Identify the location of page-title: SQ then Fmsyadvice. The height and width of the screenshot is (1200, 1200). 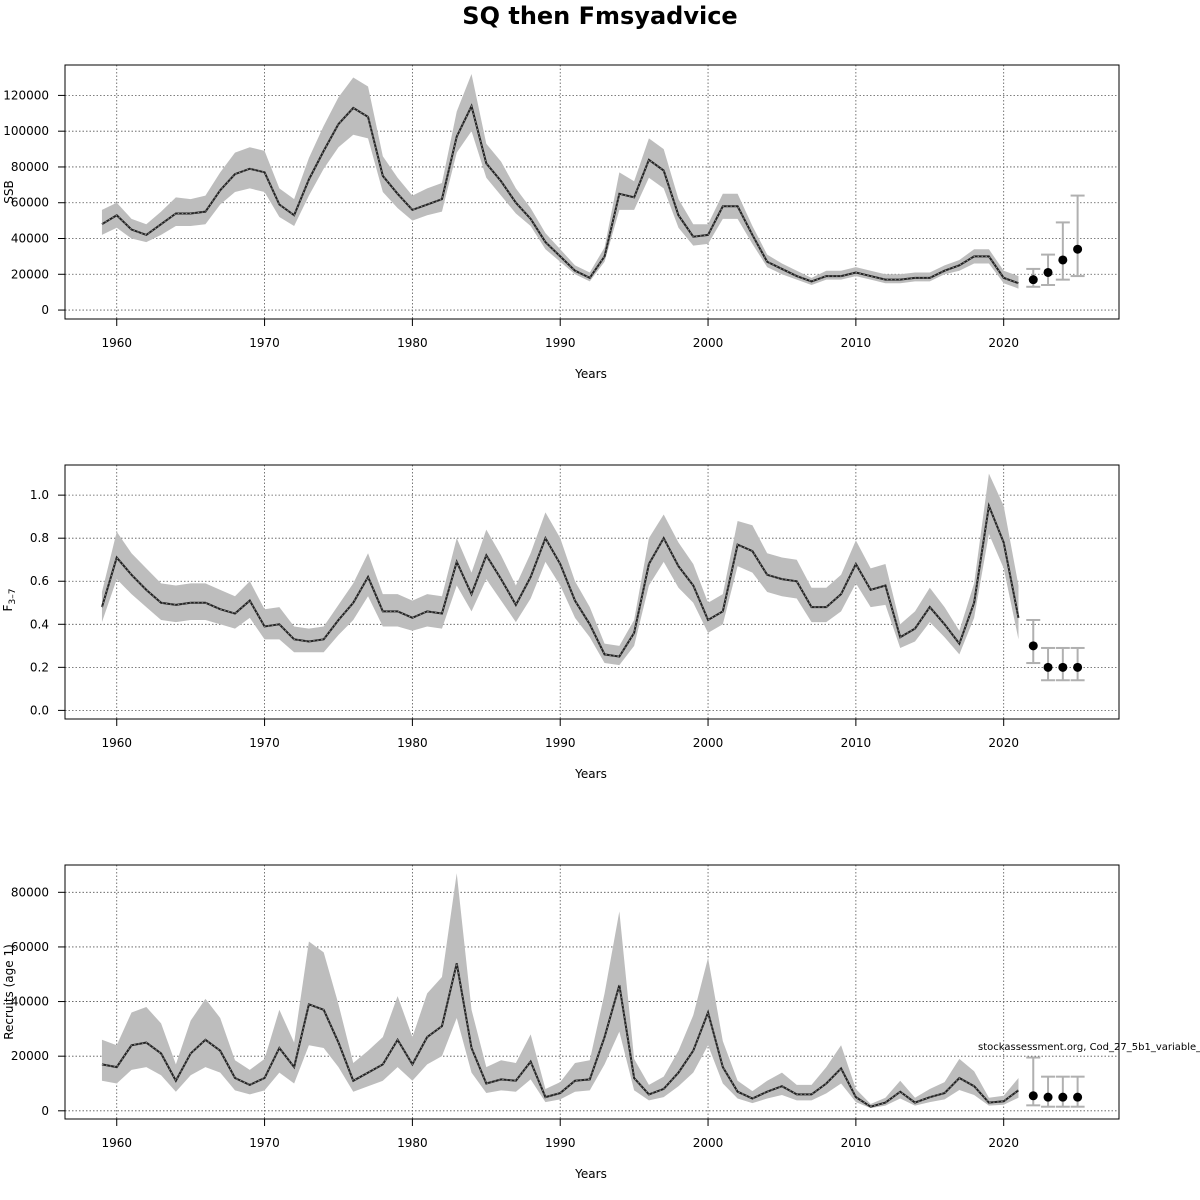
(600, 16).